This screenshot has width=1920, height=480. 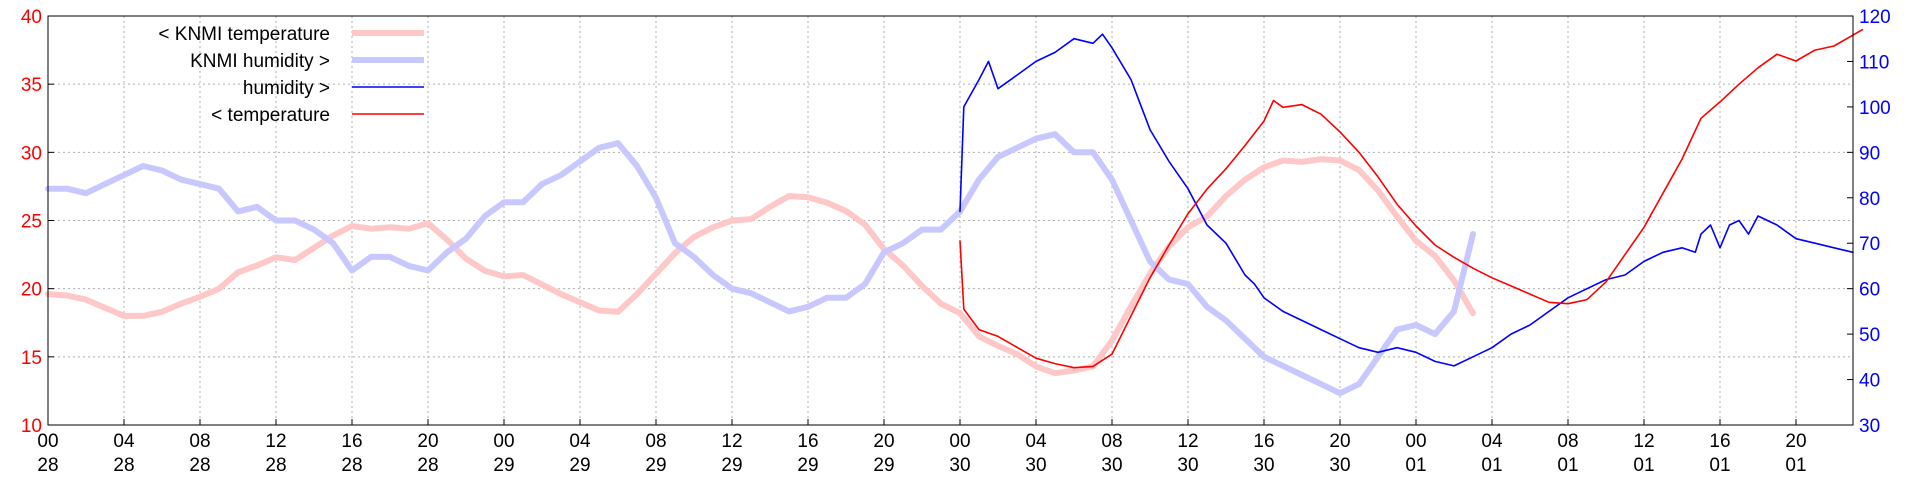 What do you see at coordinates (31, 222) in the screenshot?
I see `left-tick-label: 25` at bounding box center [31, 222].